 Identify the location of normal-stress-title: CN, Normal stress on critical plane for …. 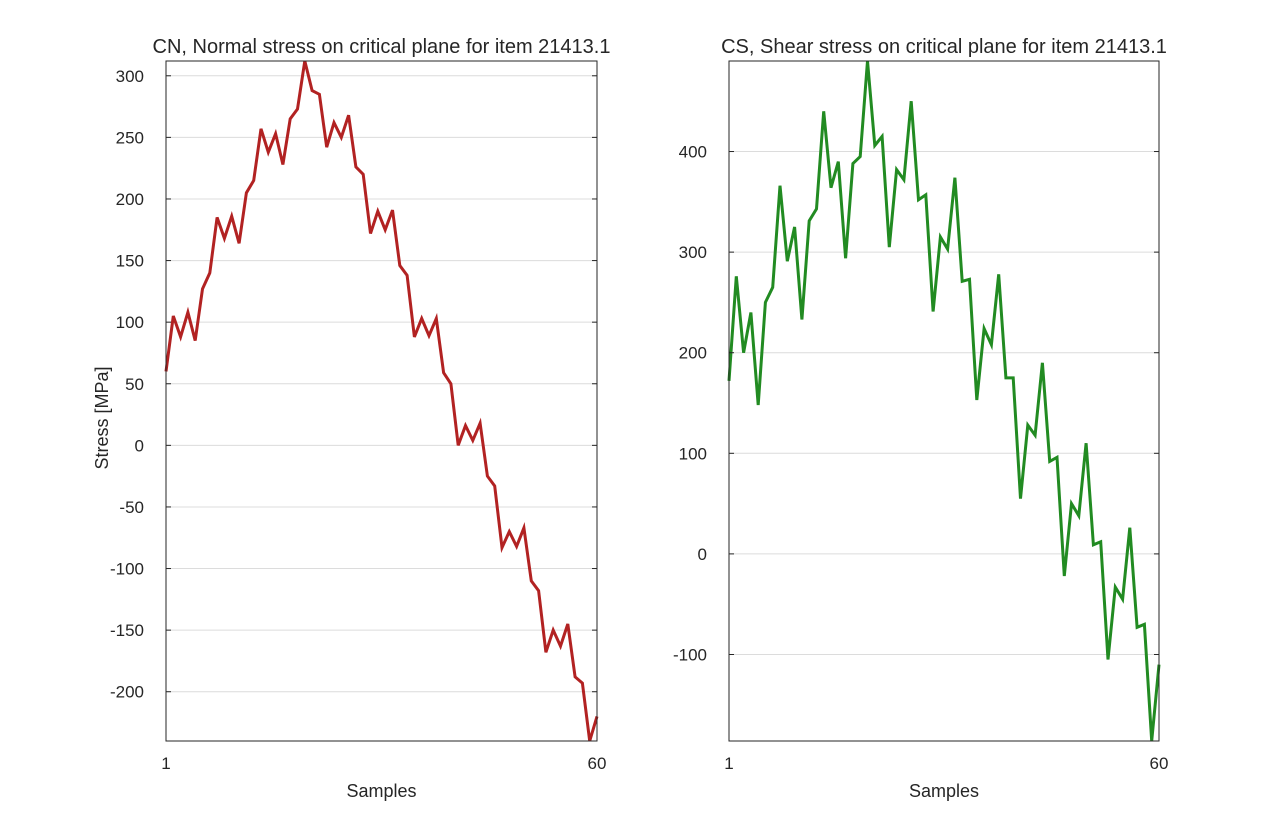
(382, 47).